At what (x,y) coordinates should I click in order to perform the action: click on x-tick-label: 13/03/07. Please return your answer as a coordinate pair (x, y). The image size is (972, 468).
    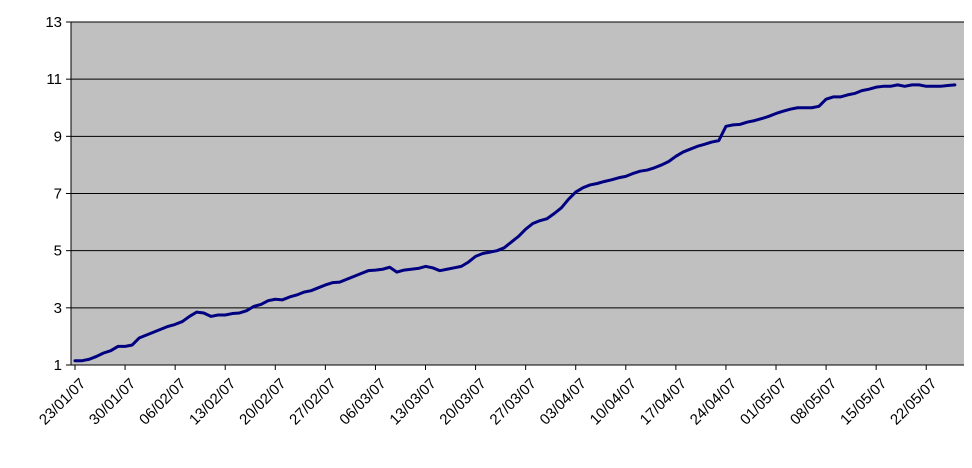
    Looking at the image, I should click on (412, 401).